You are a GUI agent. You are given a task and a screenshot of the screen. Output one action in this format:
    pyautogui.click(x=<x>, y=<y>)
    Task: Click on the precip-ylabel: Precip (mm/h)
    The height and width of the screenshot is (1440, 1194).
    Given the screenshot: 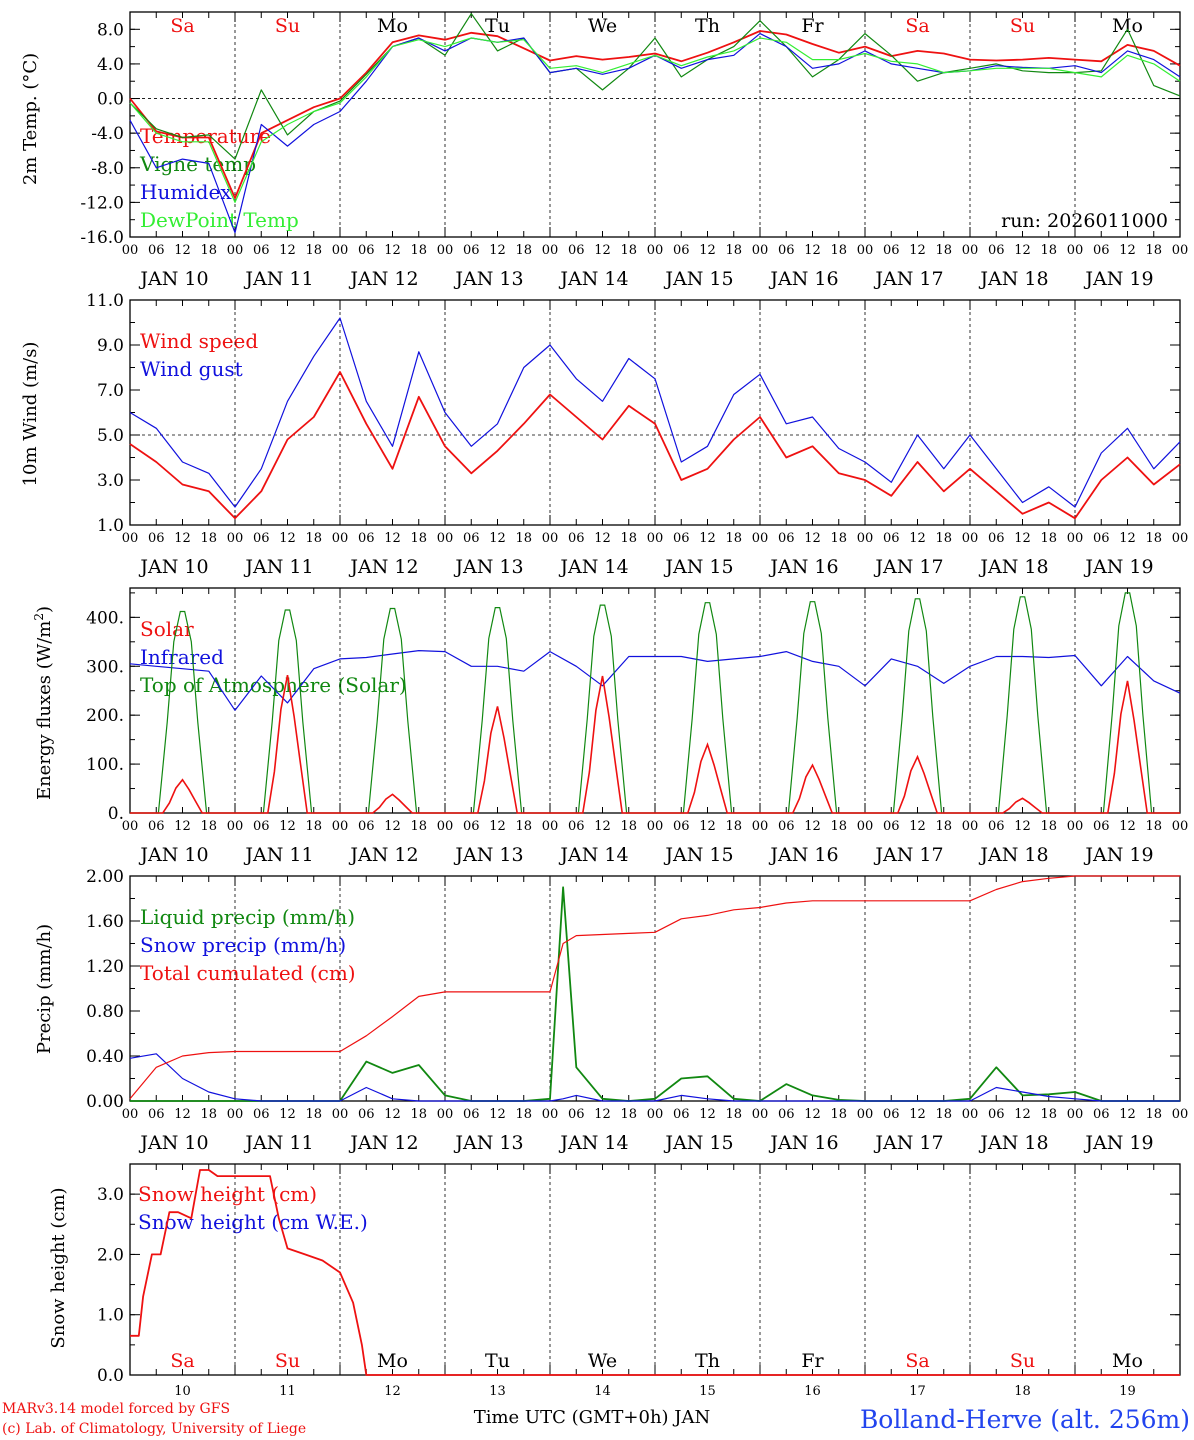 What is the action you would take?
    pyautogui.click(x=44, y=989)
    